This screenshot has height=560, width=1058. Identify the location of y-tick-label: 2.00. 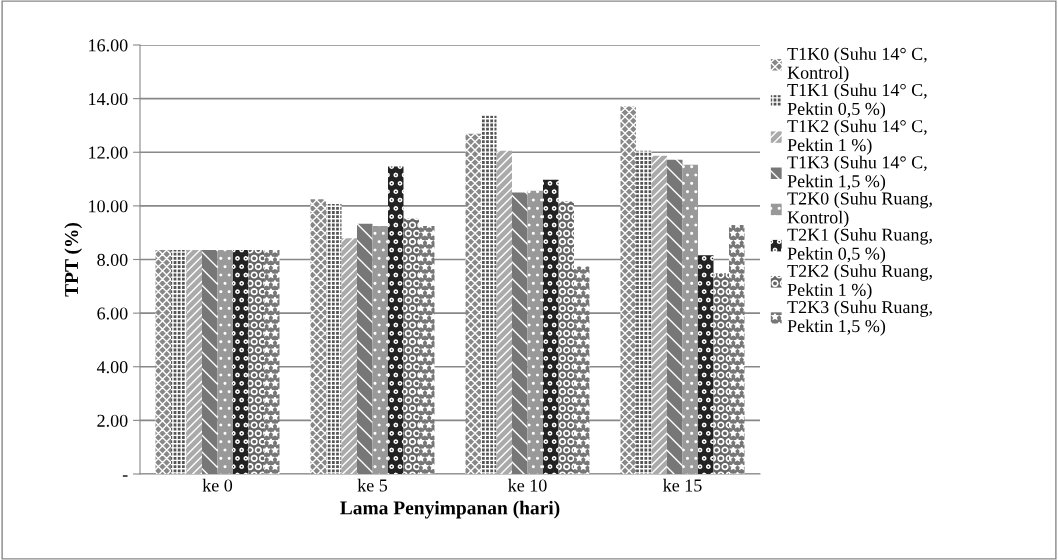
(112, 420).